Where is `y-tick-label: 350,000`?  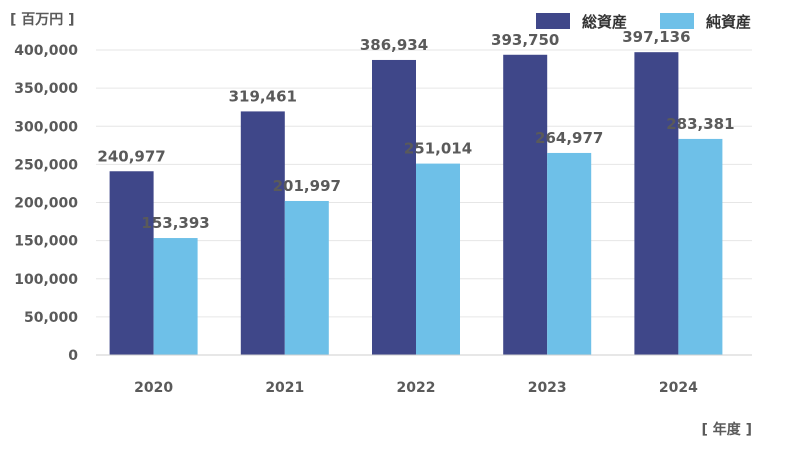 y-tick-label: 350,000 is located at coordinates (46, 89).